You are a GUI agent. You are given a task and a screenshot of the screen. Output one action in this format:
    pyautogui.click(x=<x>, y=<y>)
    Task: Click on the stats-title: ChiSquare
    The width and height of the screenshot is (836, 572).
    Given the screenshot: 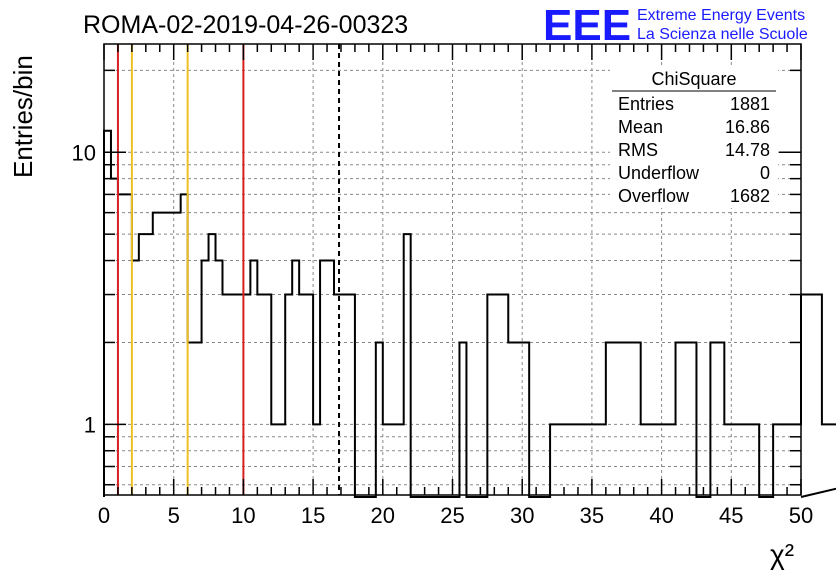 What is the action you would take?
    pyautogui.click(x=693, y=79)
    